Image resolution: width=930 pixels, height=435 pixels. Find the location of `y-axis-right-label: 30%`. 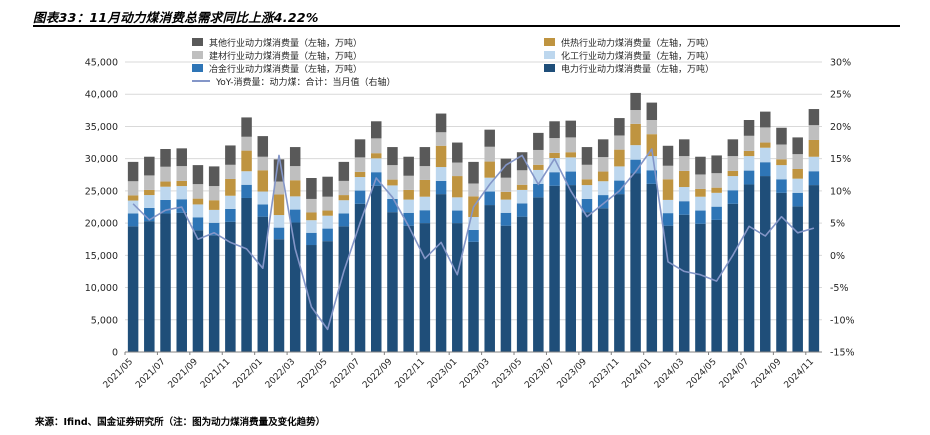

y-axis-right-label: 30% is located at coordinates (840, 63).